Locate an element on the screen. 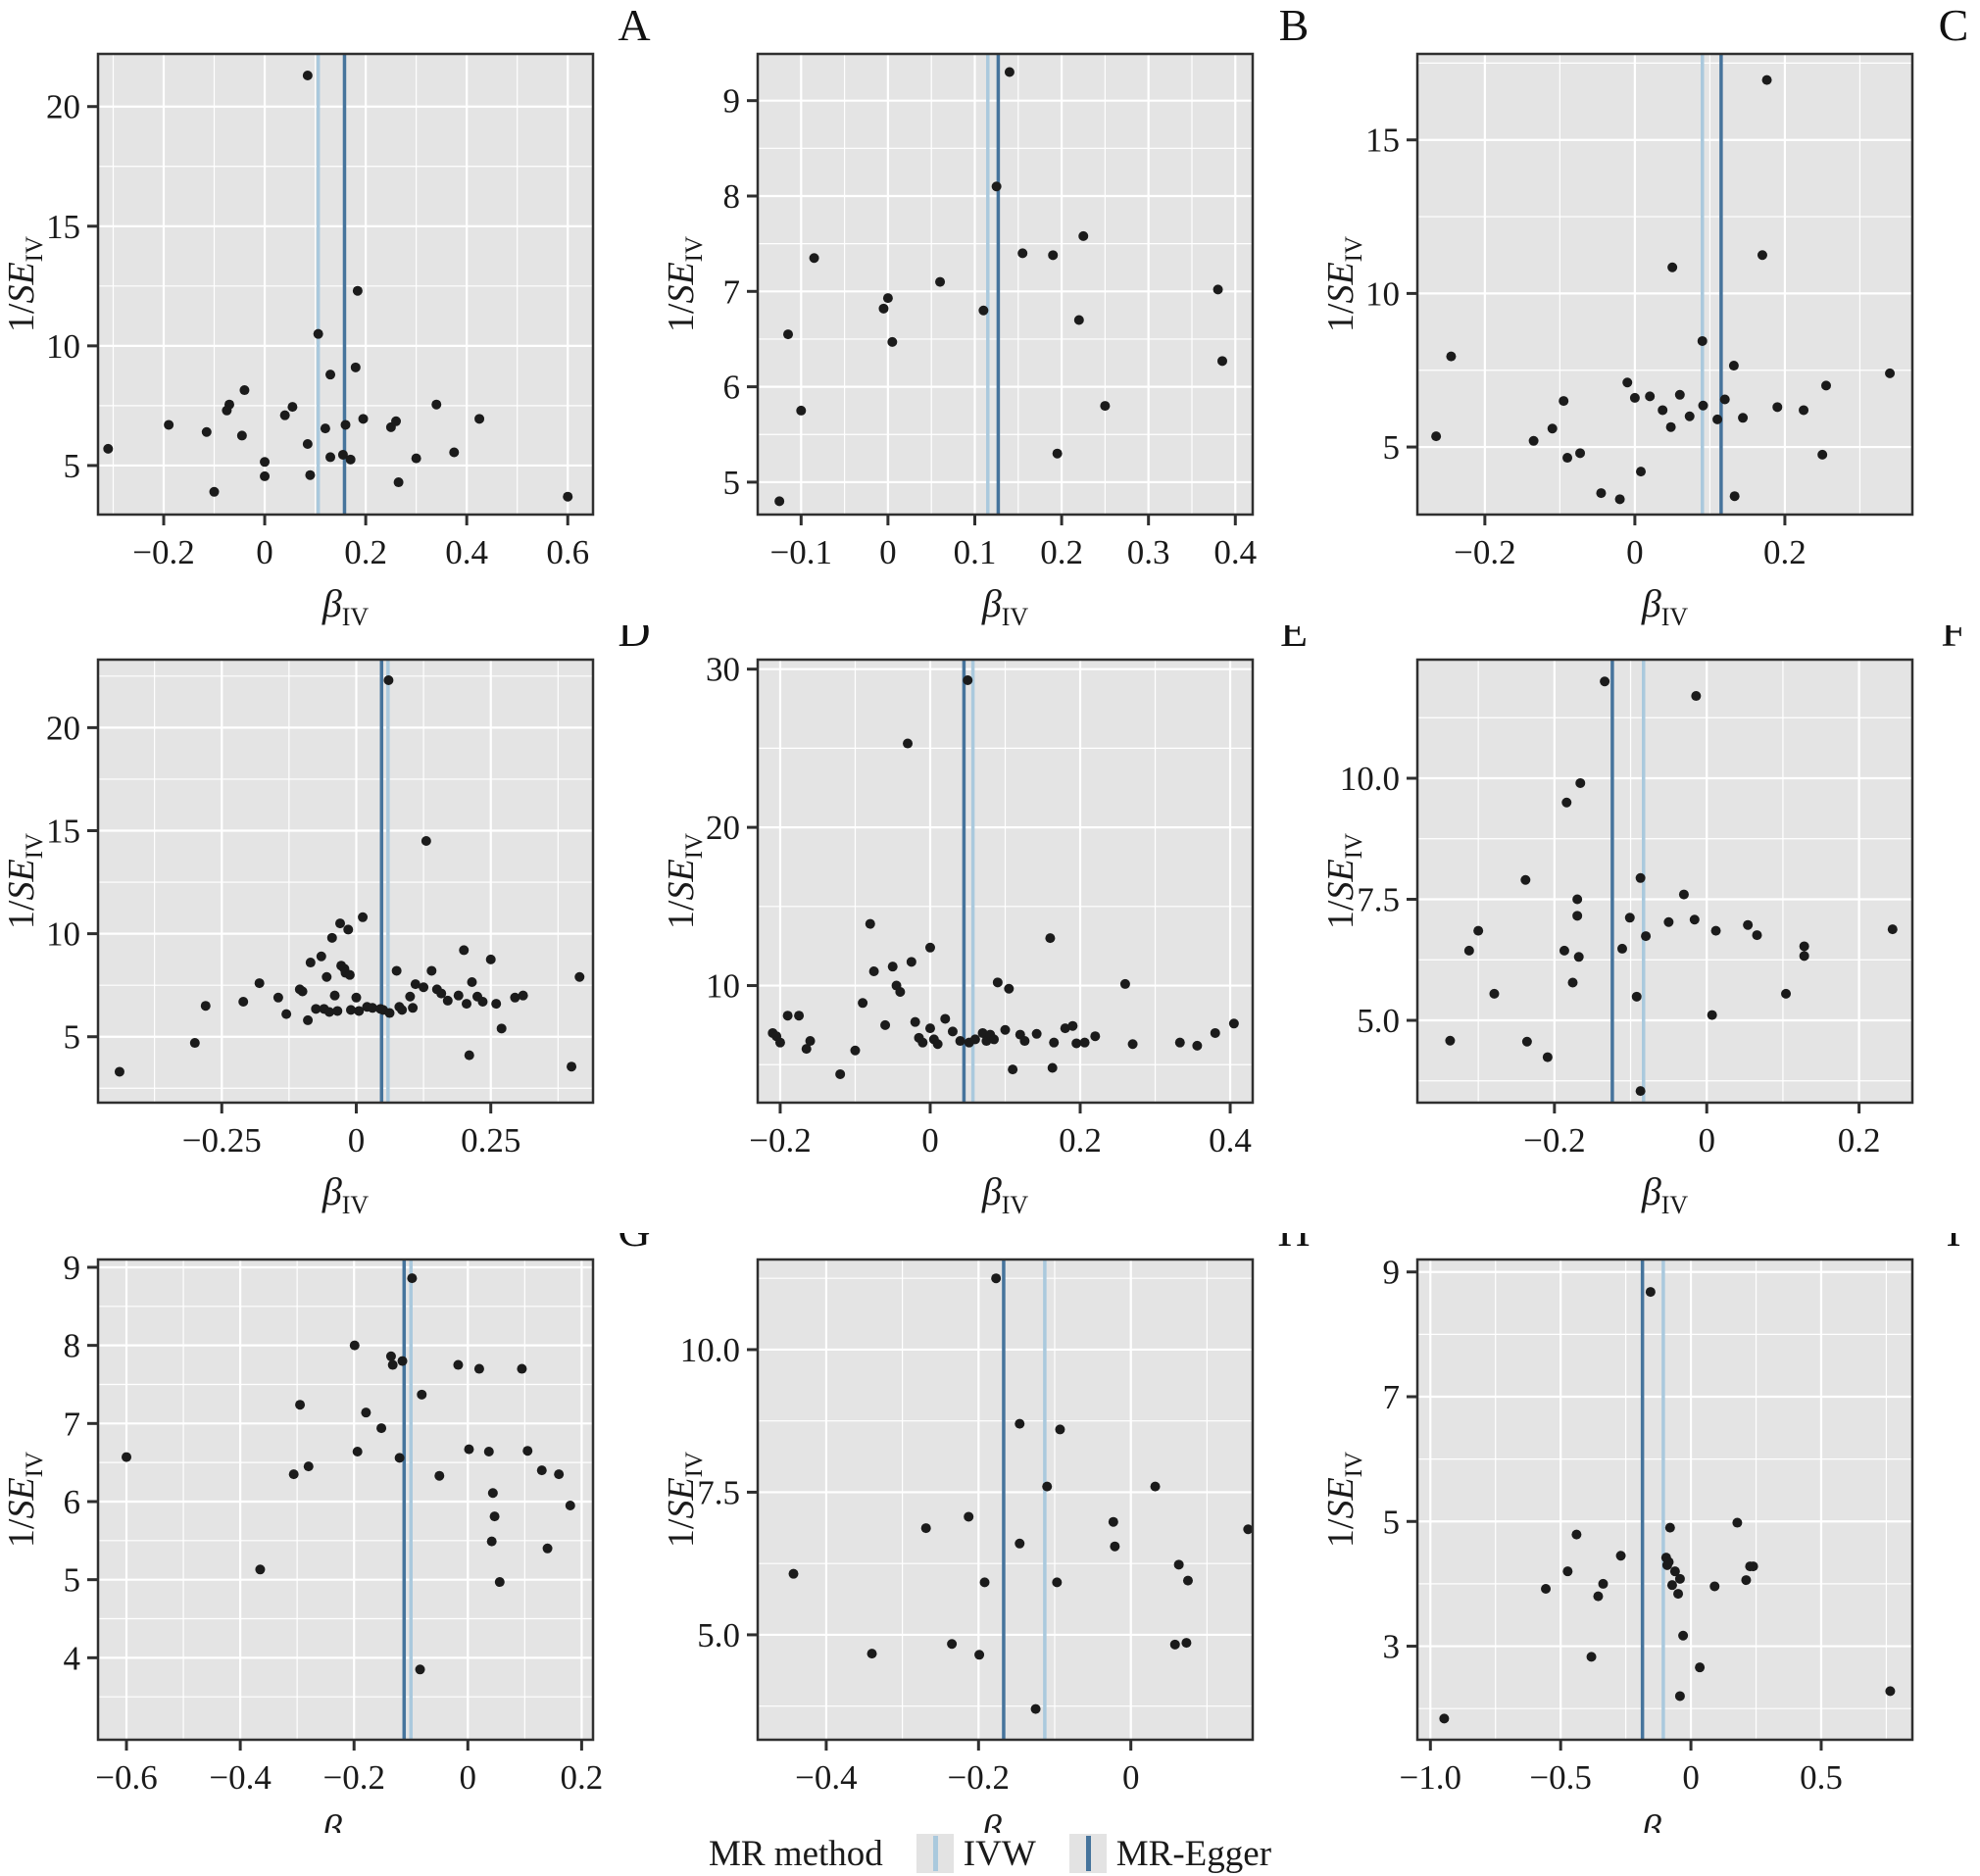 This screenshot has height=1876, width=1980. legend-label-mr-egger: MR-Egger is located at coordinates (1193, 1853).